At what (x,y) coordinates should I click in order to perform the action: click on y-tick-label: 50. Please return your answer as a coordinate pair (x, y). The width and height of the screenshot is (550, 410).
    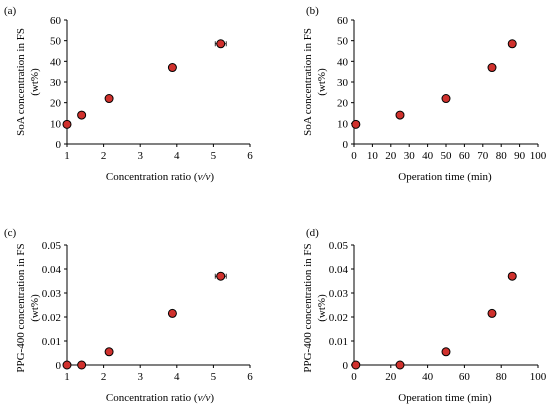
    Looking at the image, I should click on (343, 42).